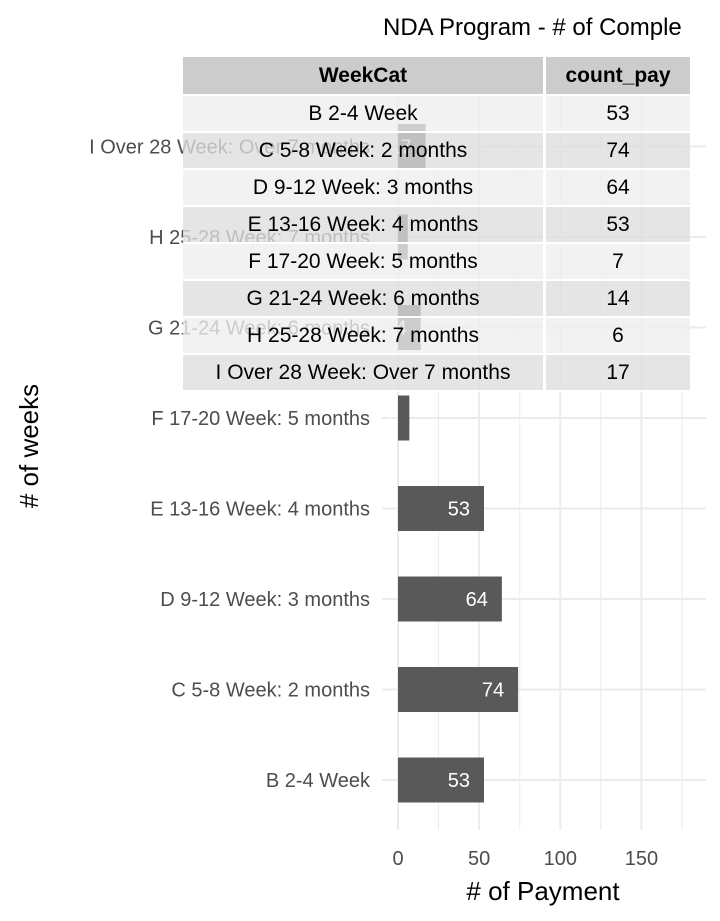  I want to click on x-tick-label: 0, so click(397, 859).